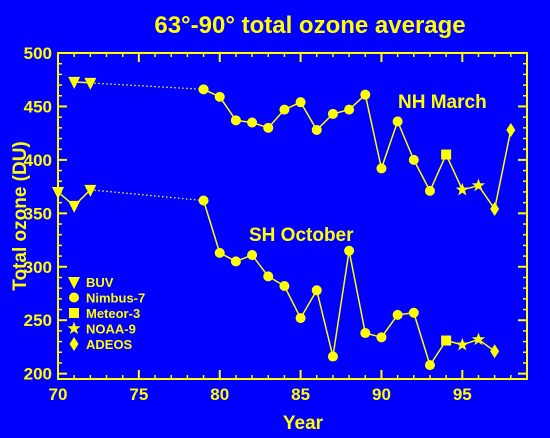 The width and height of the screenshot is (550, 438). What do you see at coordinates (115, 298) in the screenshot?
I see `legend-label: Nimbus-7` at bounding box center [115, 298].